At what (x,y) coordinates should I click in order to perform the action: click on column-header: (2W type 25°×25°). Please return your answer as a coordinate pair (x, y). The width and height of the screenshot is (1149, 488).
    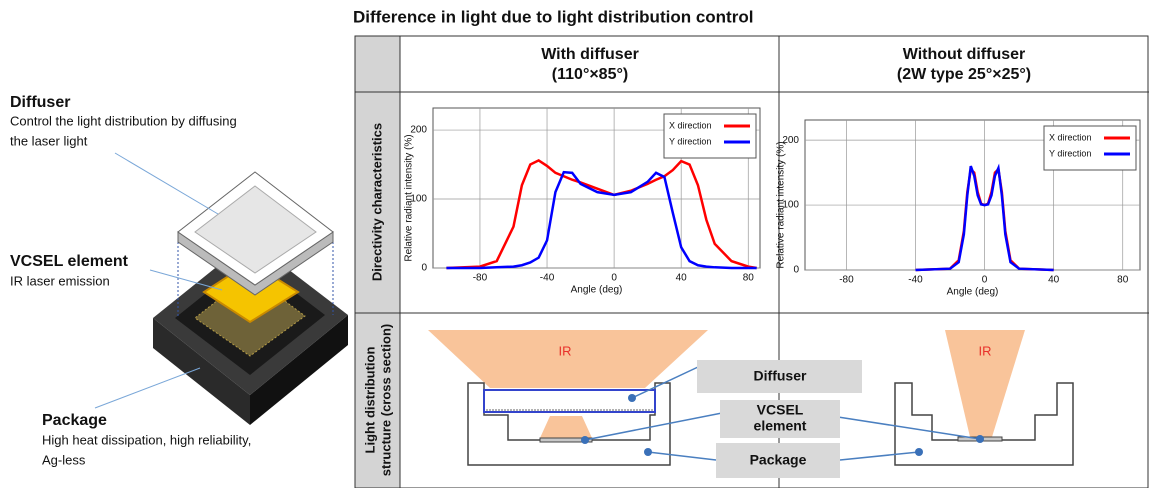
    Looking at the image, I should click on (964, 74).